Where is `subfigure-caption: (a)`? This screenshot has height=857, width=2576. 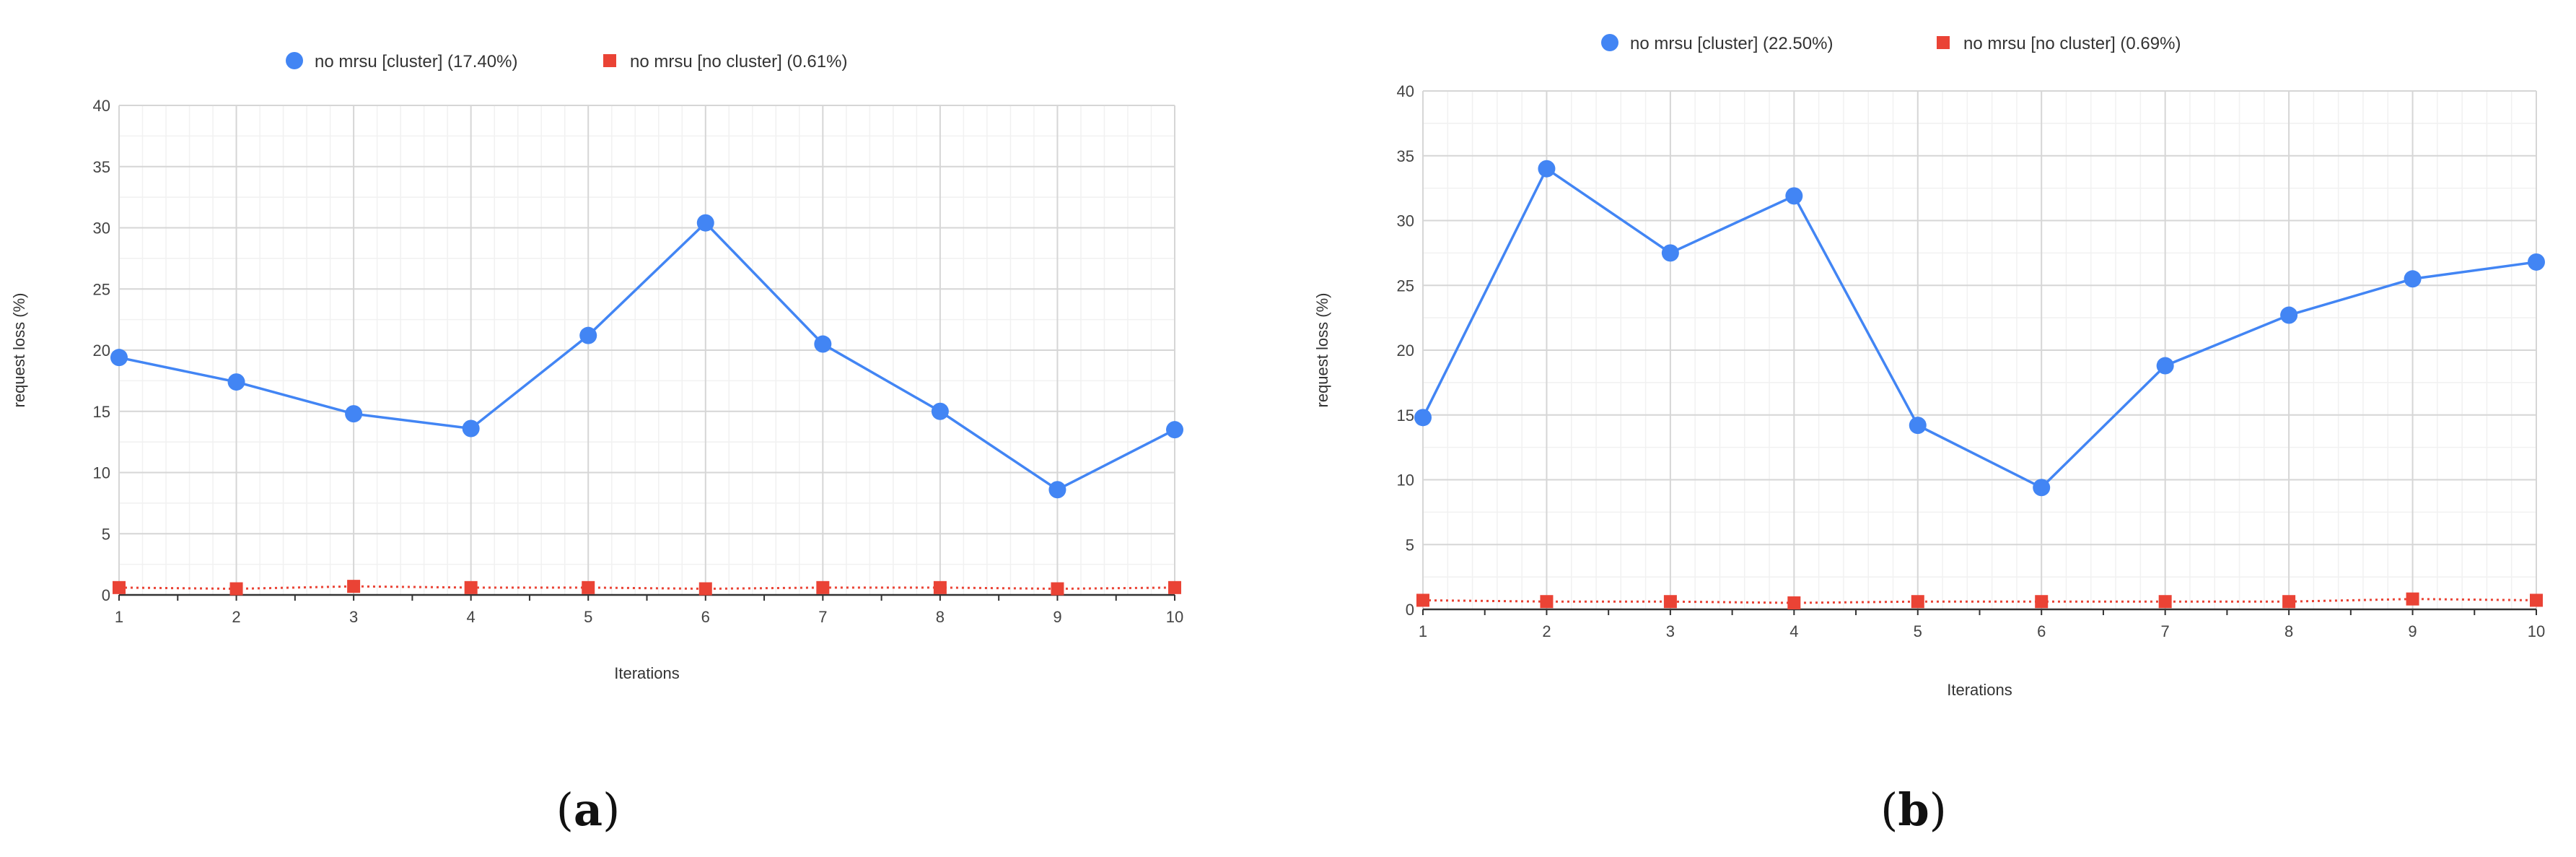
subfigure-caption: (a) is located at coordinates (588, 810).